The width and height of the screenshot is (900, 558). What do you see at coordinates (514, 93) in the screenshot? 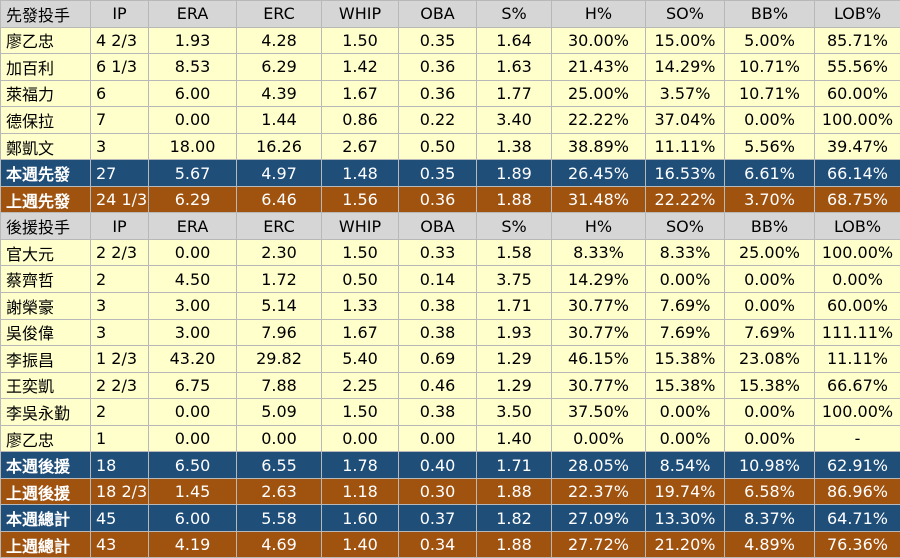
I see `cell-s-pct: 1.77` at bounding box center [514, 93].